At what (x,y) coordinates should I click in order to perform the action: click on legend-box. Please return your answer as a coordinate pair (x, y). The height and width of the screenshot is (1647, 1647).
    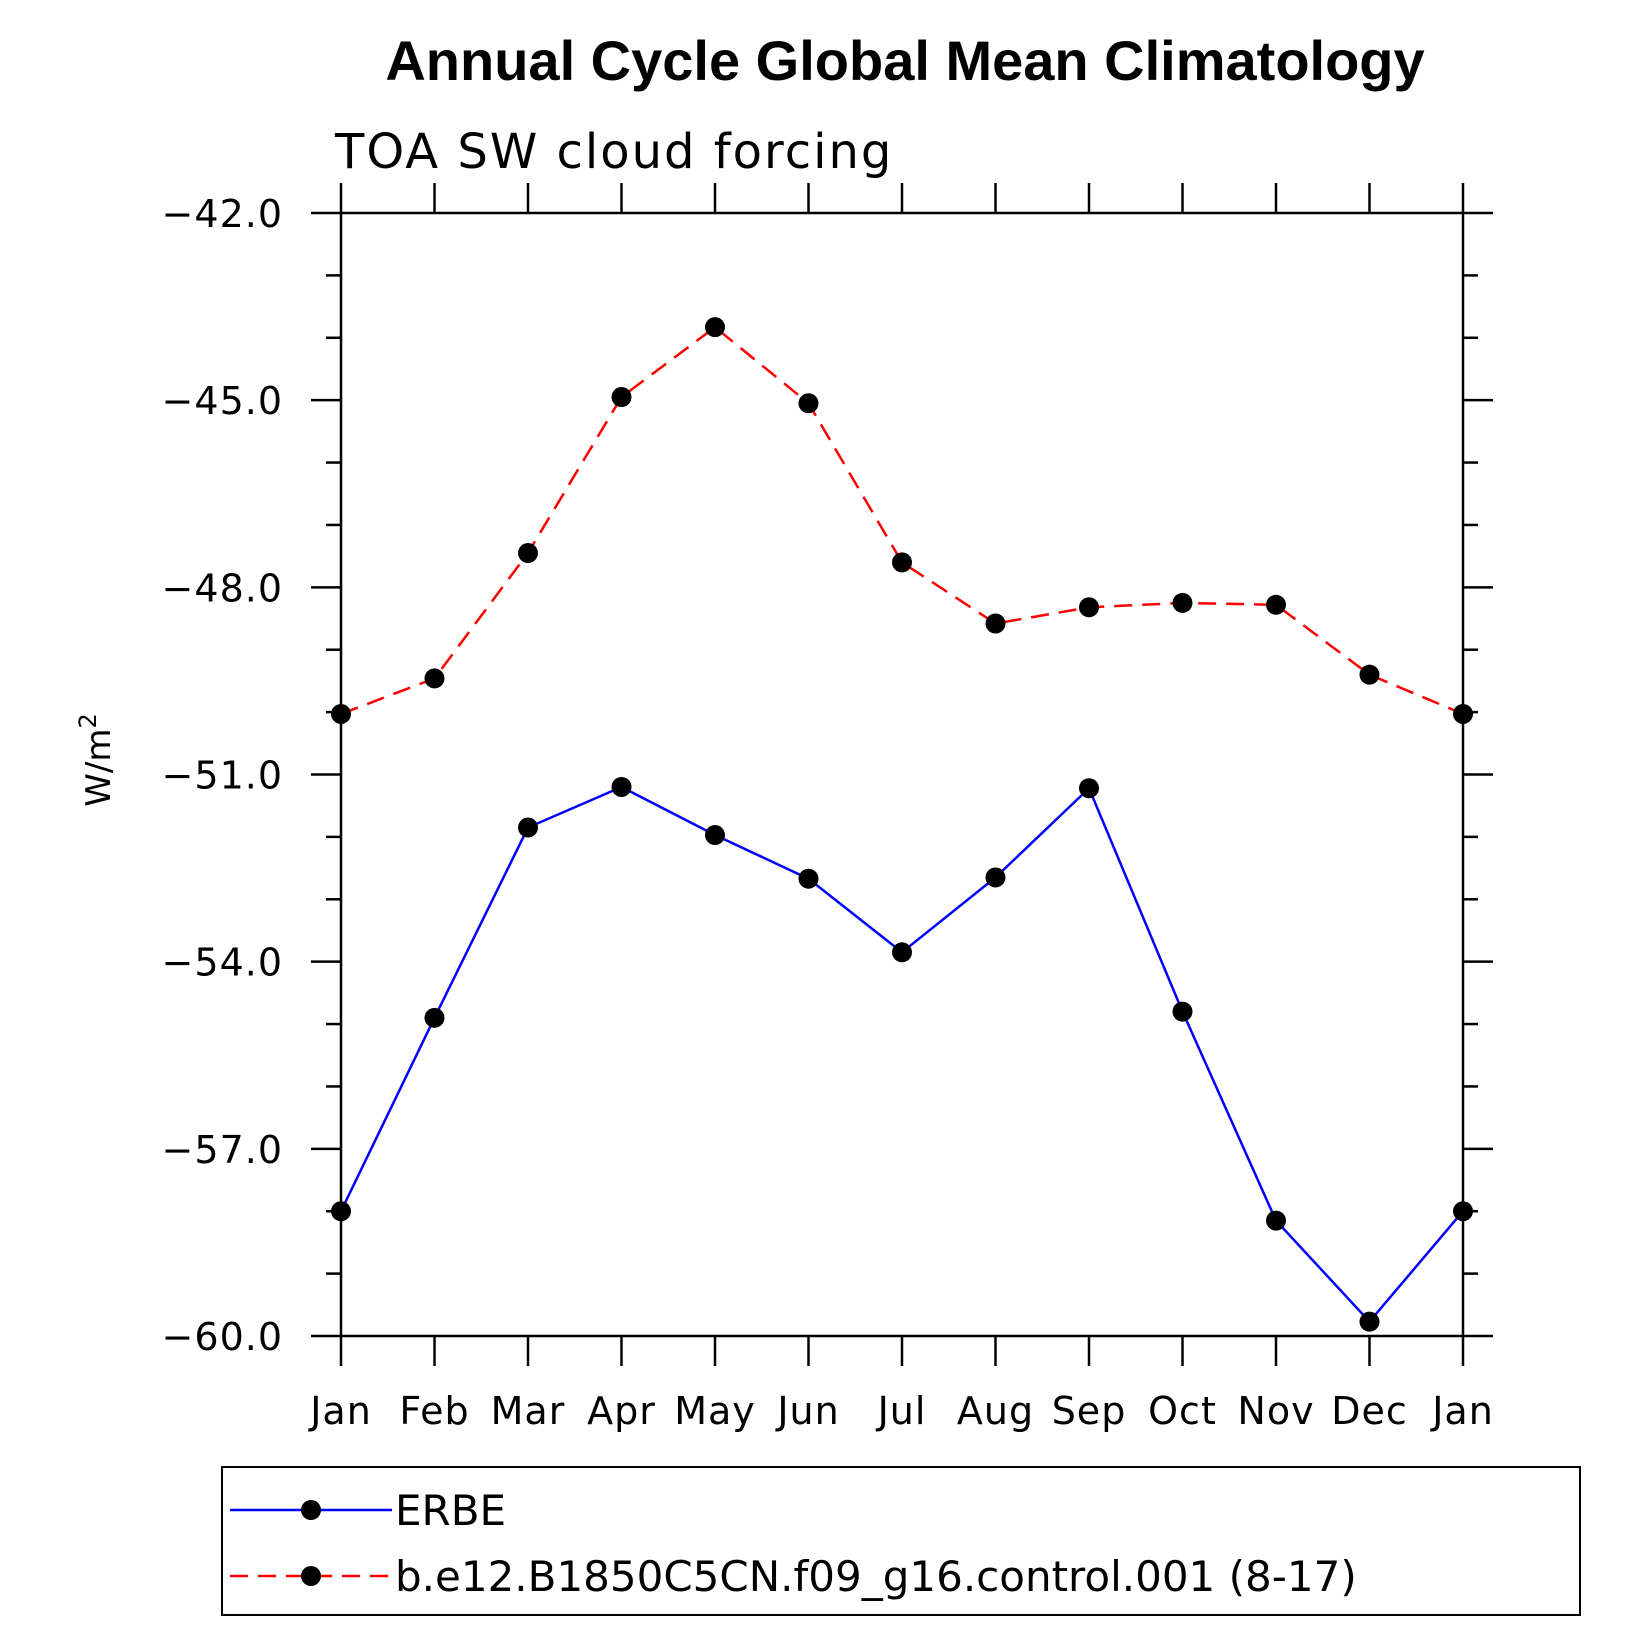
    Looking at the image, I should click on (901, 1541).